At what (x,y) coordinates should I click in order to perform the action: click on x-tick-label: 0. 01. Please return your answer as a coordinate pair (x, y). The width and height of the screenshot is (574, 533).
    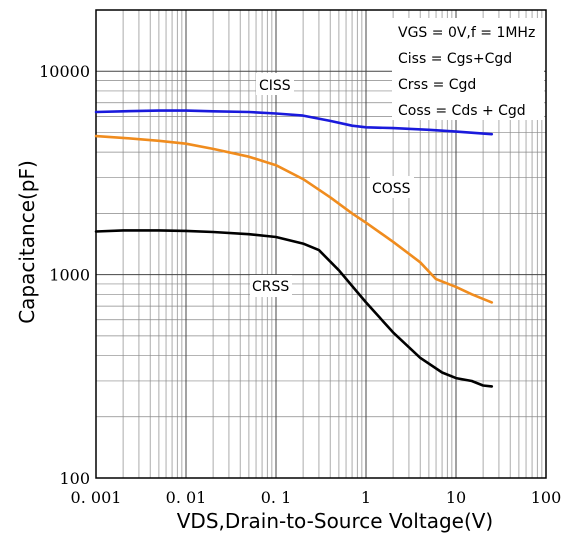
    Looking at the image, I should click on (186, 497).